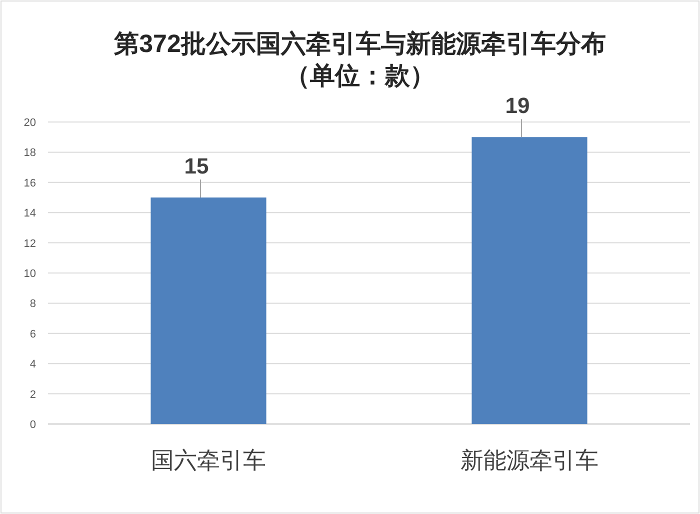 The image size is (700, 514). What do you see at coordinates (33, 334) in the screenshot?
I see `y-tick-label: 6` at bounding box center [33, 334].